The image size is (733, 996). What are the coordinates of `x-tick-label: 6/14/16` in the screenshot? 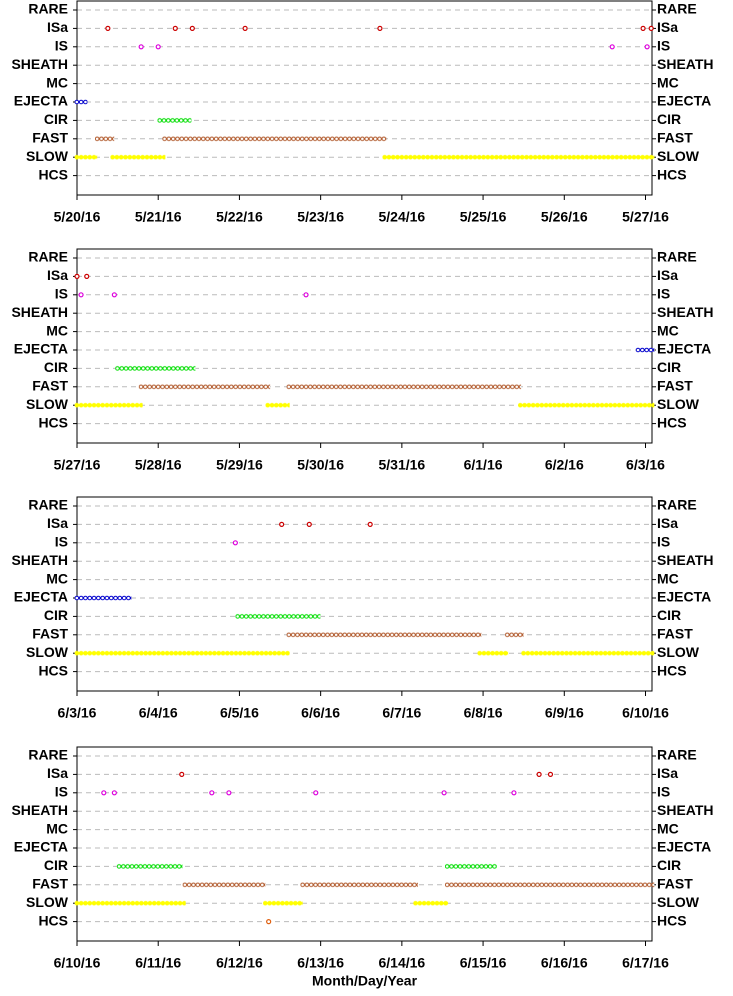 It's located at (401, 963).